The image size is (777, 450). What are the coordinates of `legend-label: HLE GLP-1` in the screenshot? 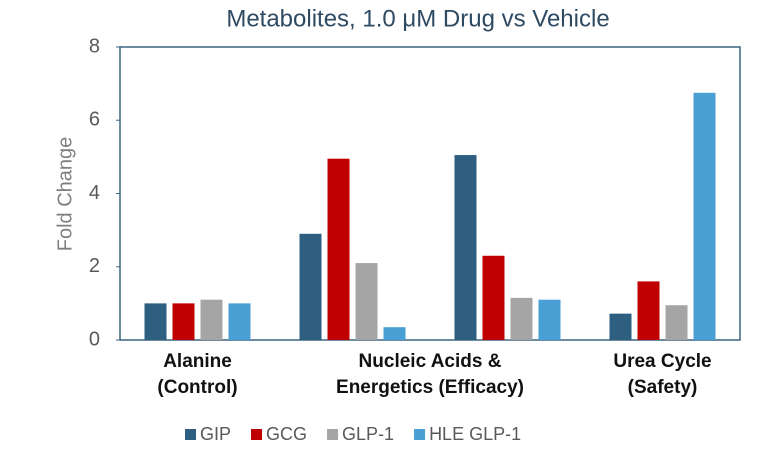 It's located at (475, 434).